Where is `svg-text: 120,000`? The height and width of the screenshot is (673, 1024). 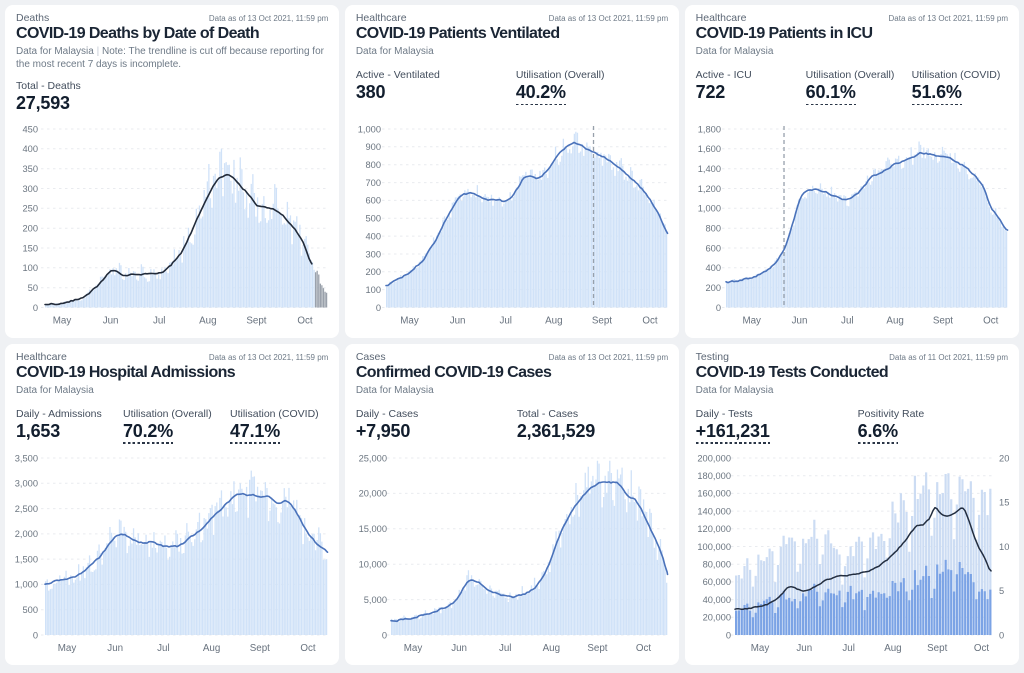 svg-text: 120,000 is located at coordinates (714, 529).